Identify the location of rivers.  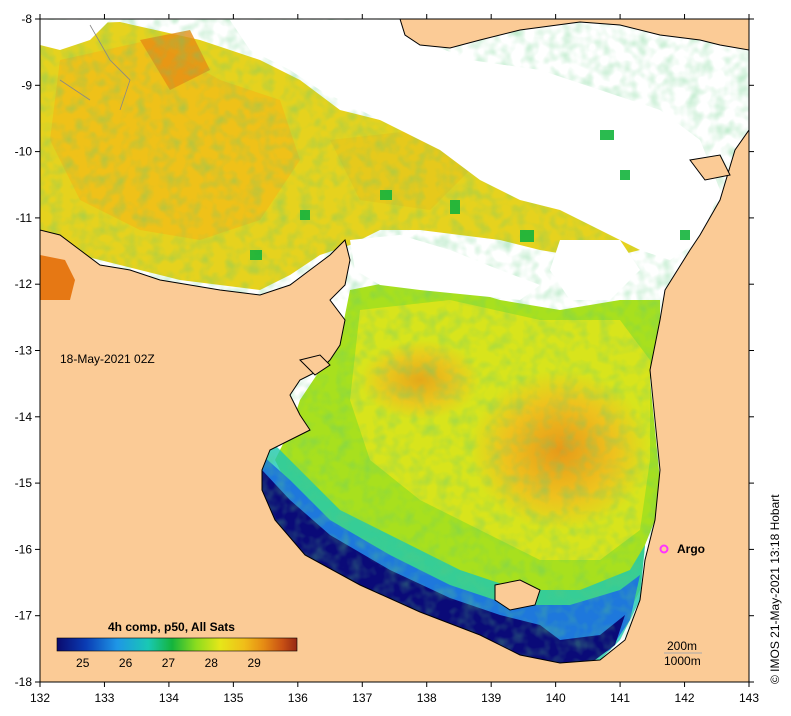
(95, 67).